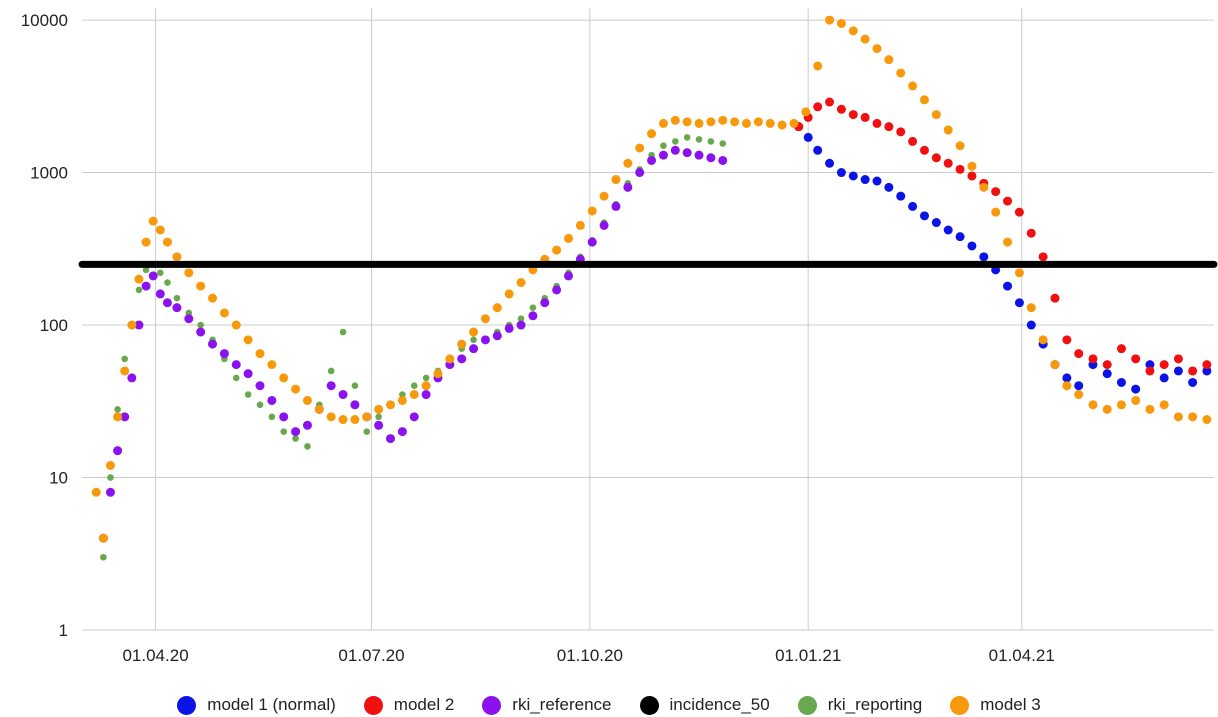 The width and height of the screenshot is (1218, 717). What do you see at coordinates (256, 705) in the screenshot?
I see `legend-item: model 1 (normal)` at bounding box center [256, 705].